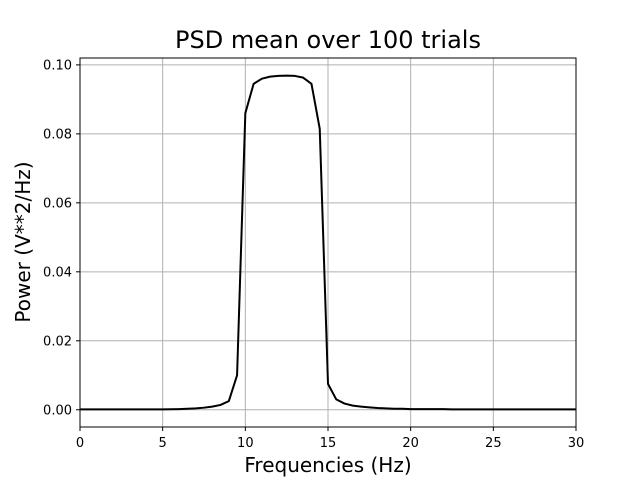  I want to click on x-tick-label: 0, so click(80, 443).